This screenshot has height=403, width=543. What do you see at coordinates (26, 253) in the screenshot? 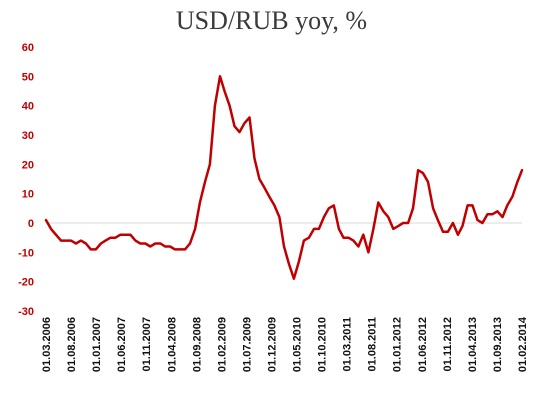
I see `y-tick-label: -10` at bounding box center [26, 253].